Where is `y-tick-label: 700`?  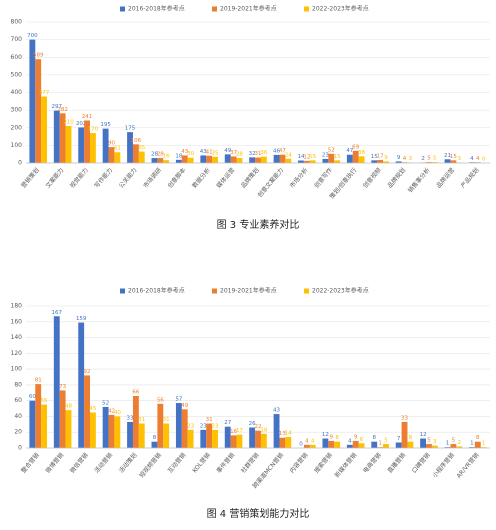
y-tick-label: 700 is located at coordinates (17, 39).